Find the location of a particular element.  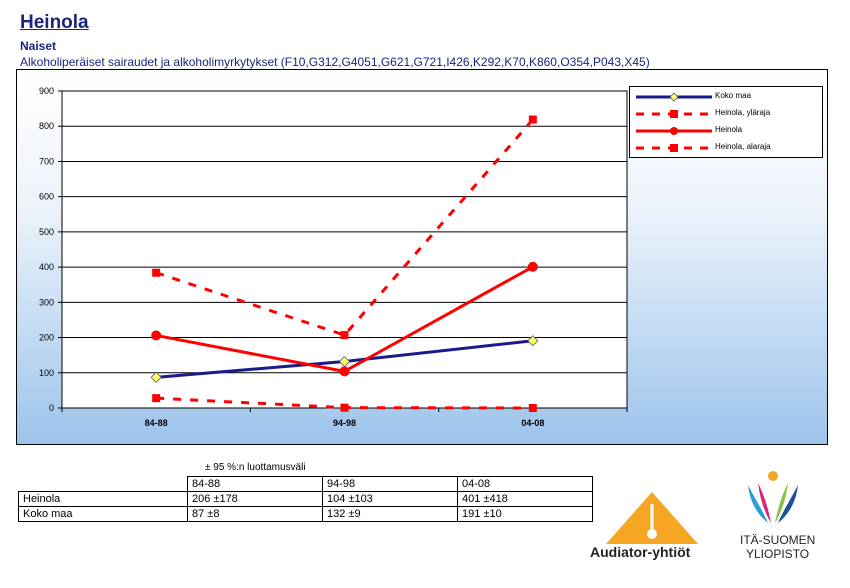

legend-item-heinola: Heinola is located at coordinates (726, 131).